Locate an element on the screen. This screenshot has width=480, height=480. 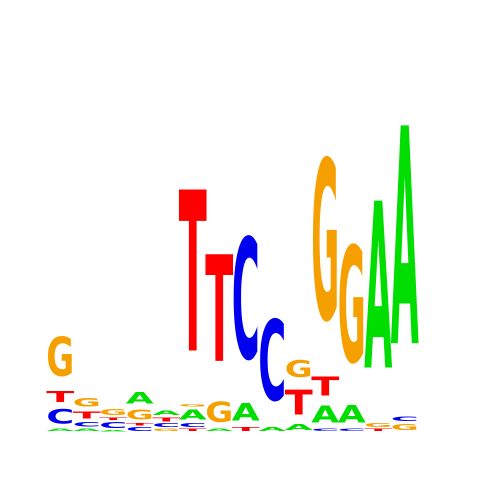
logo-letter-t-pos5: T is located at coordinates (166, 420).